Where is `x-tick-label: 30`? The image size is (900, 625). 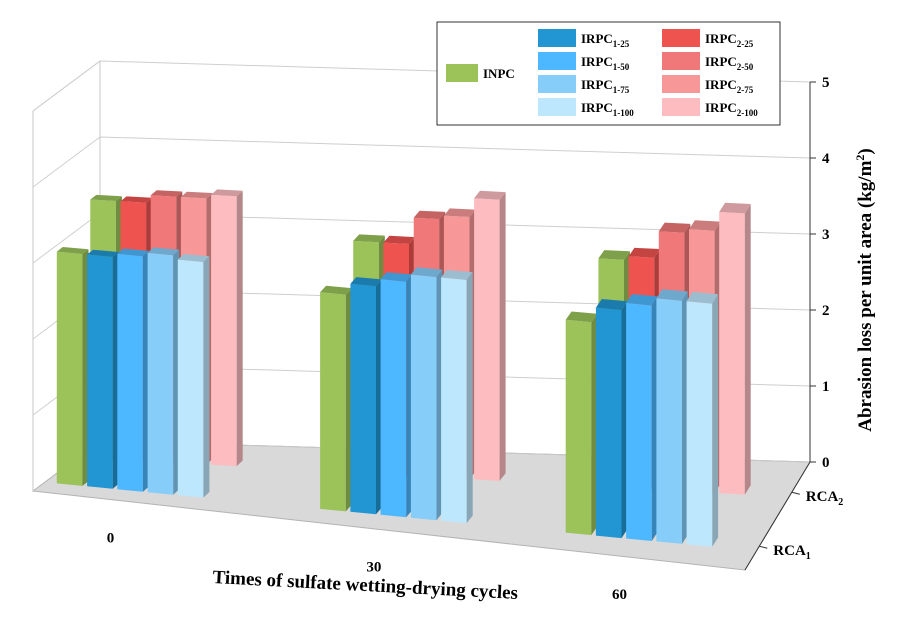
x-tick-label: 30 is located at coordinates (373, 568).